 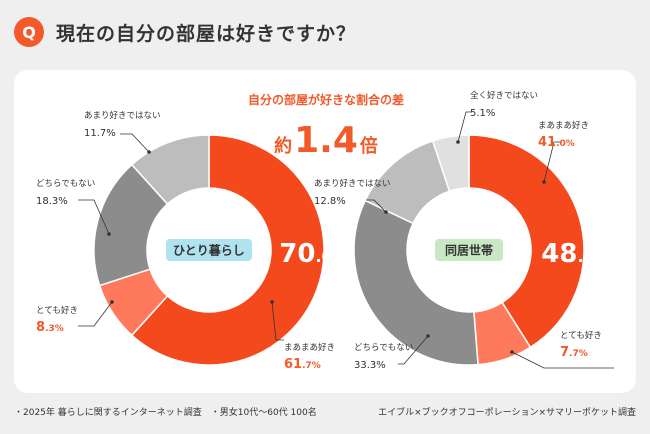 I want to click on slice-value: 7.7%, so click(x=574, y=352).